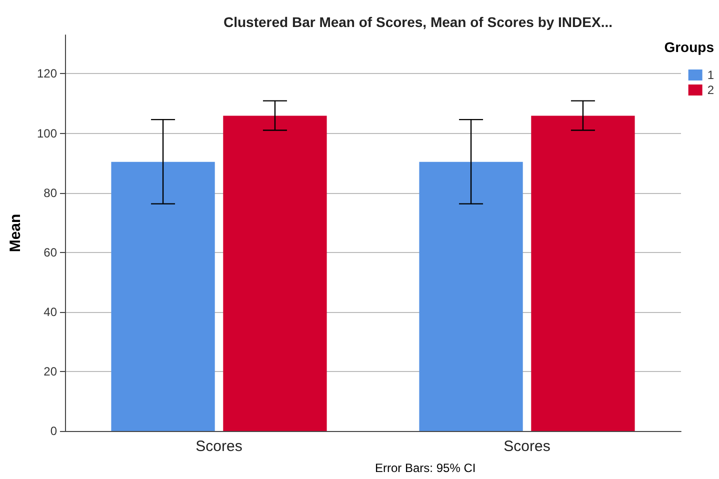  What do you see at coordinates (54, 431) in the screenshot?
I see `y-tick-label: 0` at bounding box center [54, 431].